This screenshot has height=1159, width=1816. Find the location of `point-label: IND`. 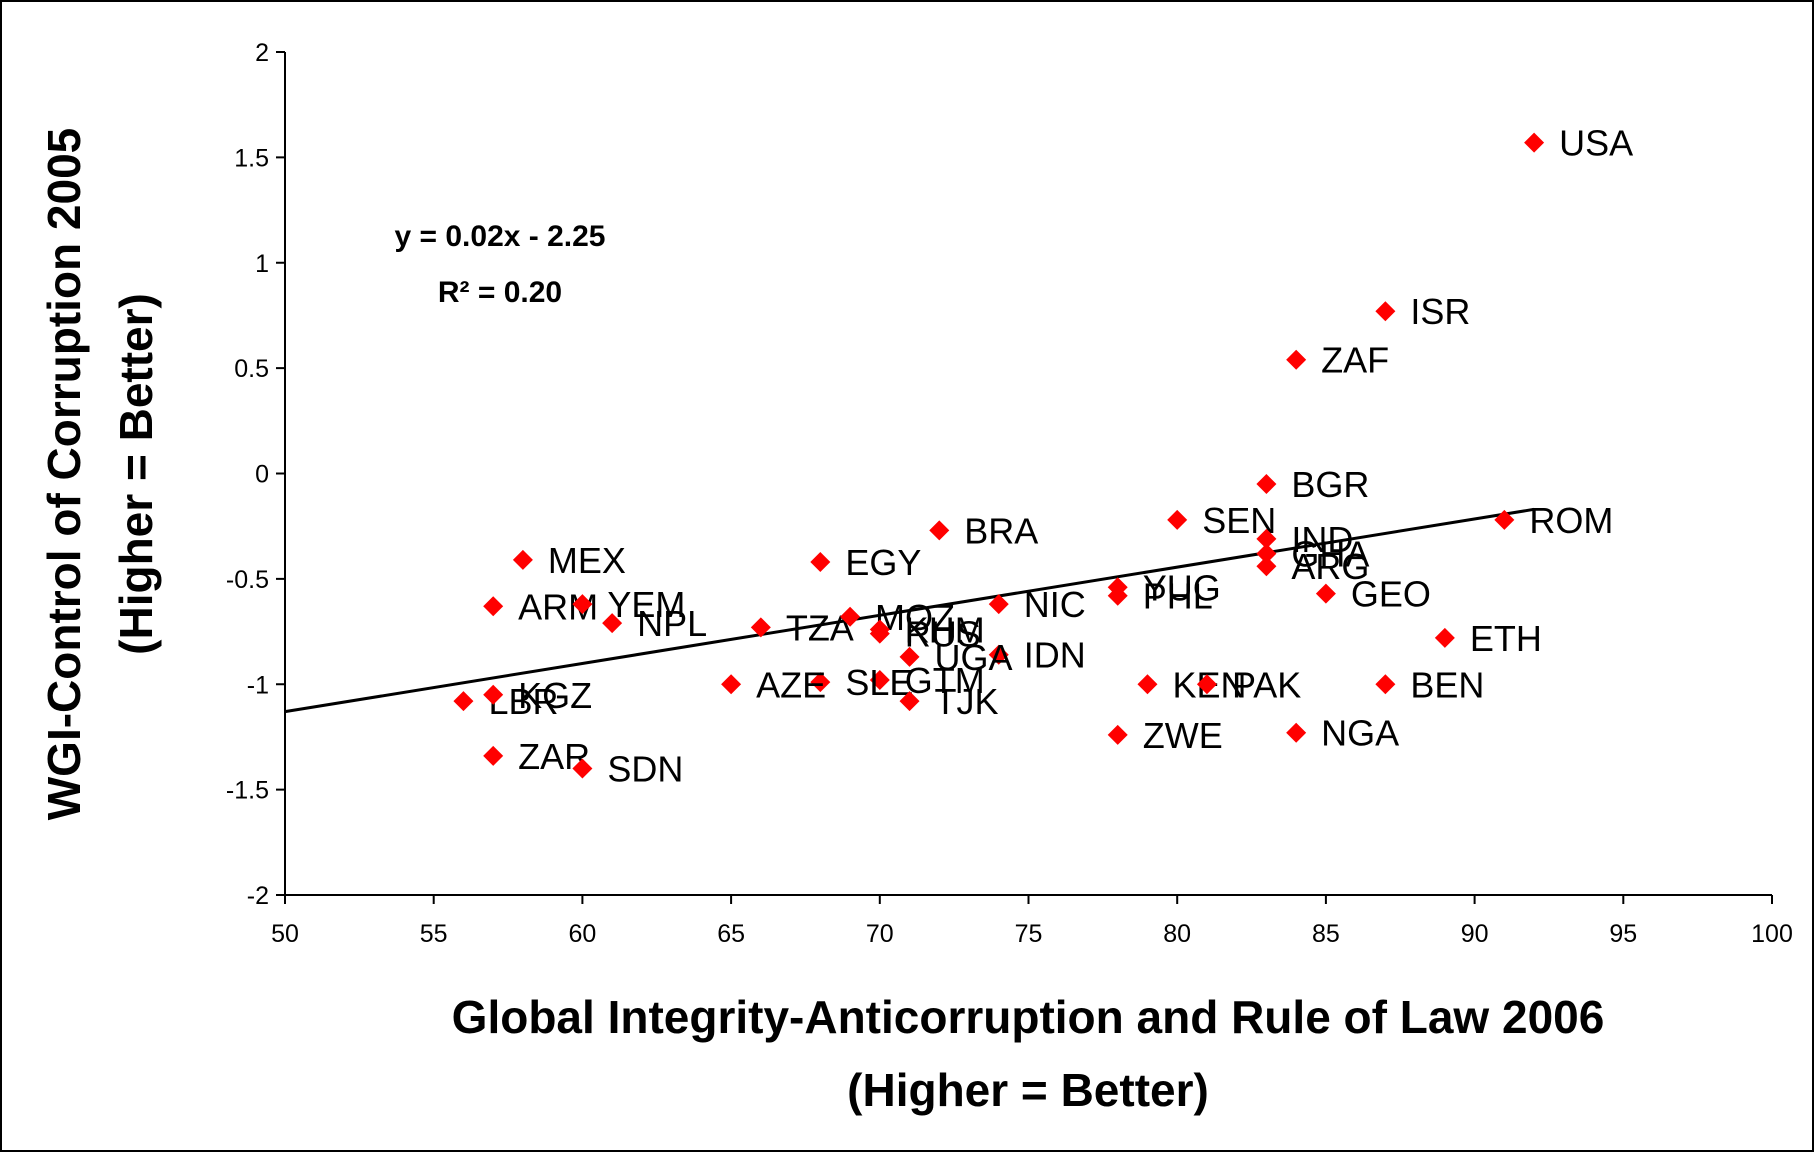

point-label: IND is located at coordinates (1322, 539).